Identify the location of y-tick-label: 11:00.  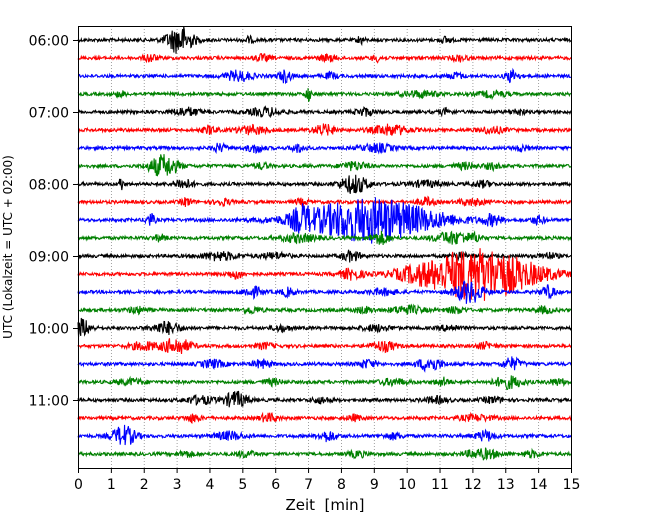
(49, 402).